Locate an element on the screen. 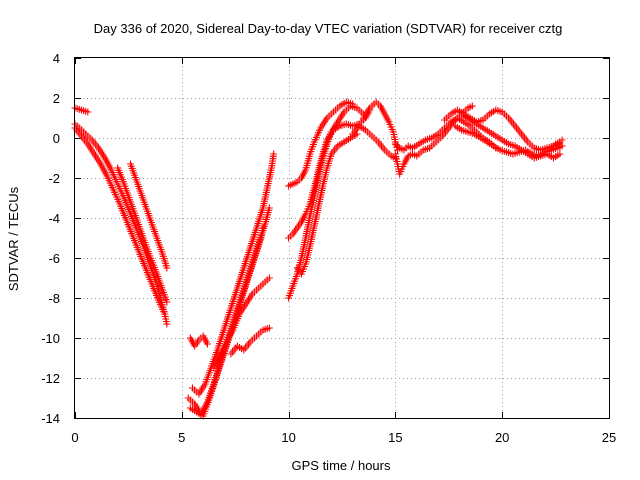 The height and width of the screenshot is (480, 640). y-tick-label: 4 is located at coordinates (56, 58).